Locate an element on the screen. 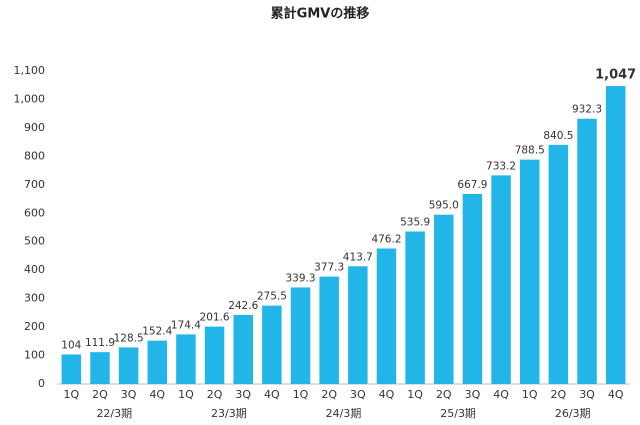 This screenshot has height=425, width=640. y-tick-label: 100 is located at coordinates (34, 355).